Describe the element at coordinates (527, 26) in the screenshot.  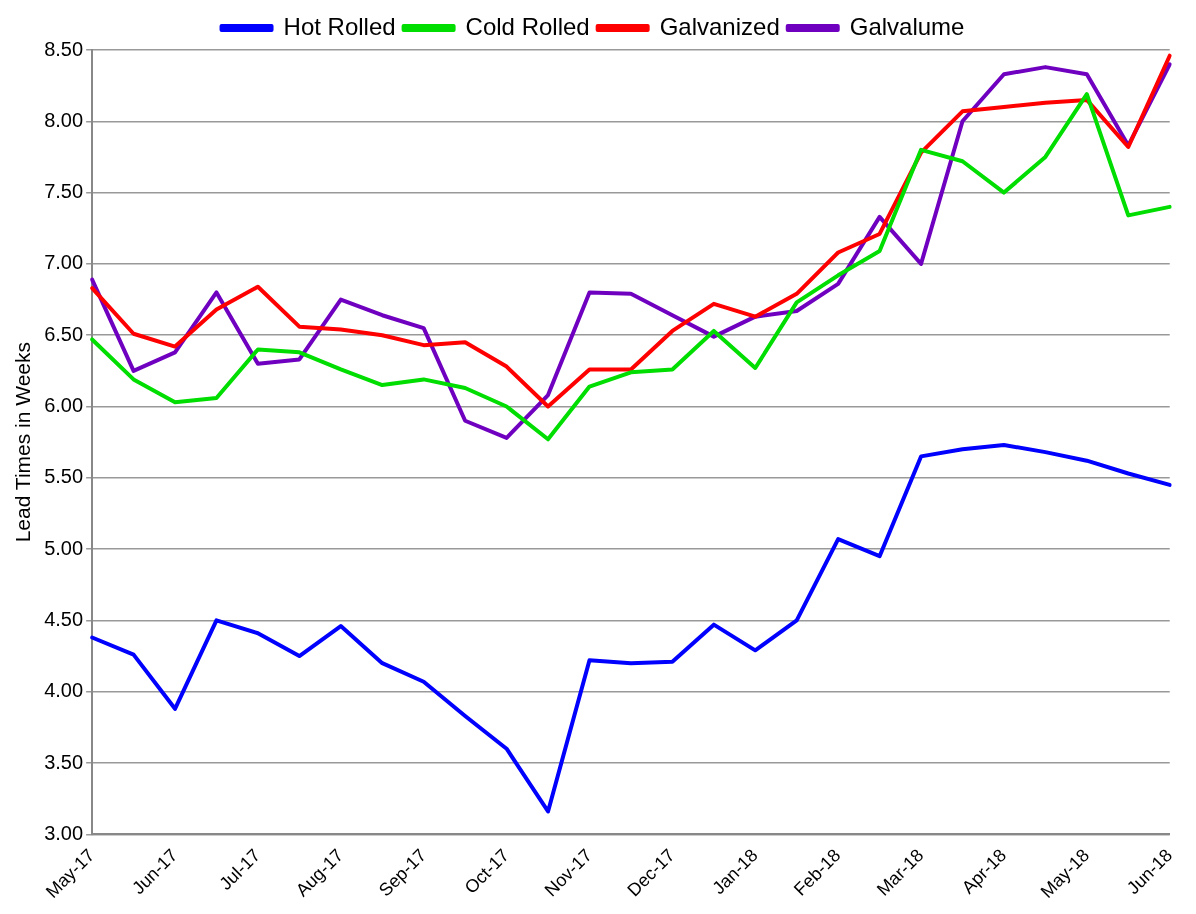
I see `legend-label: Cold Rolled` at that location.